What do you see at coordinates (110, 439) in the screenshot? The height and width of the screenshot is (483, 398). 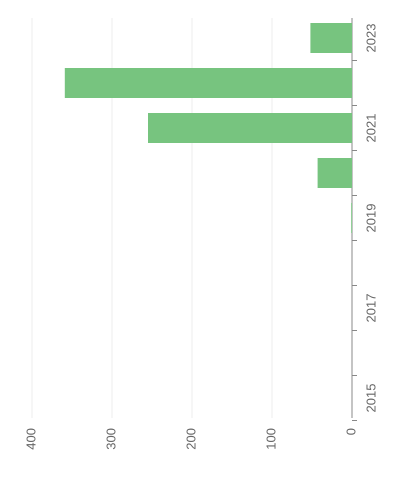 I see `y-tick-label: 300` at bounding box center [110, 439].